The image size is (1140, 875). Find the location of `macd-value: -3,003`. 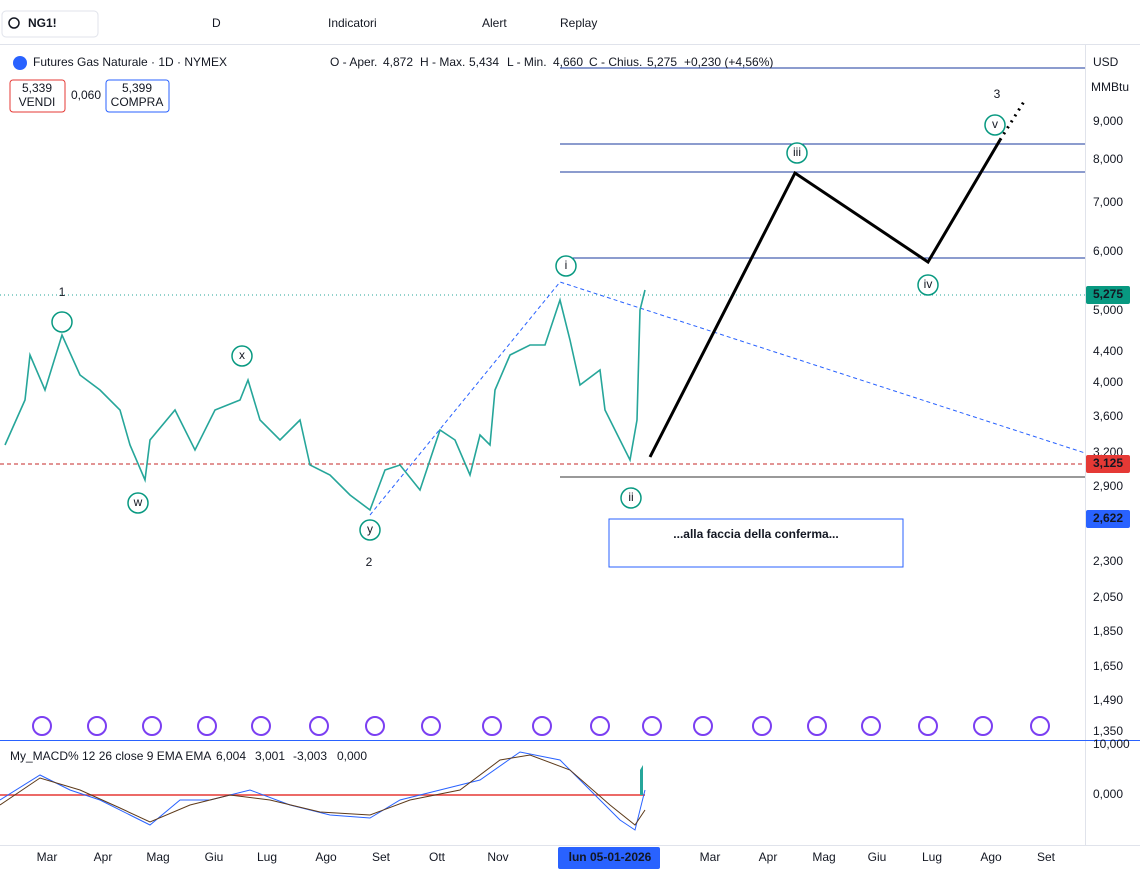

macd-value: -3,003 is located at coordinates (310, 756).